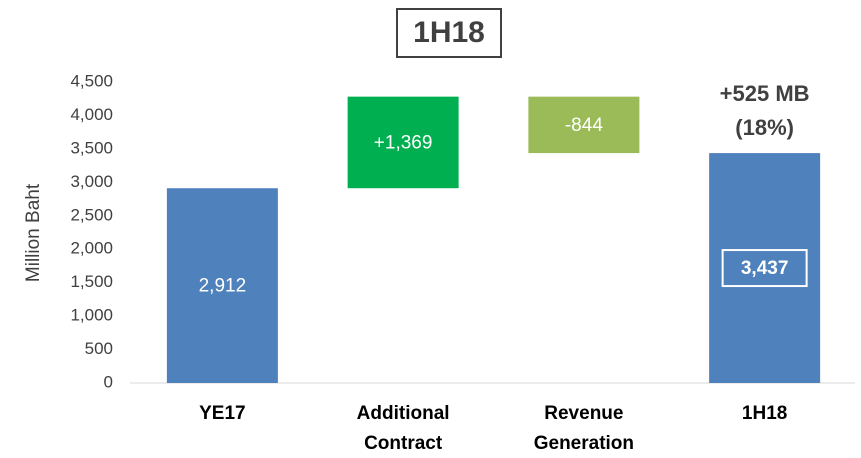 The height and width of the screenshot is (458, 861). What do you see at coordinates (764, 413) in the screenshot?
I see `x-tick-label: 1H18` at bounding box center [764, 413].